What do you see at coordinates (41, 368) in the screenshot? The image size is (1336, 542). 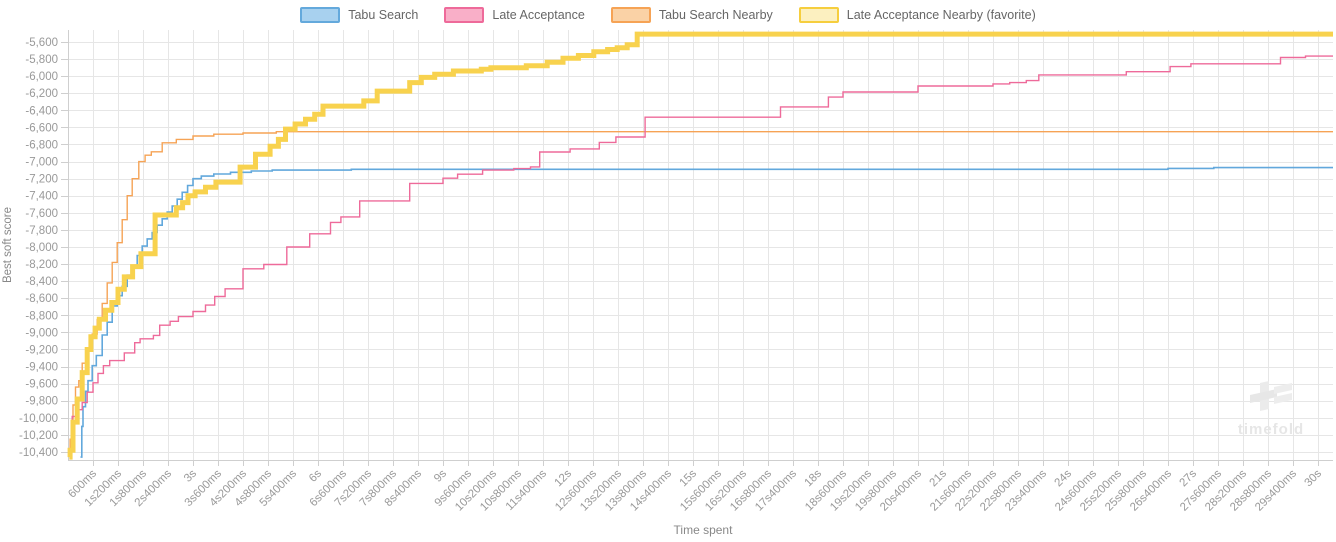 I see `y-tick-label: -9,400` at bounding box center [41, 368].